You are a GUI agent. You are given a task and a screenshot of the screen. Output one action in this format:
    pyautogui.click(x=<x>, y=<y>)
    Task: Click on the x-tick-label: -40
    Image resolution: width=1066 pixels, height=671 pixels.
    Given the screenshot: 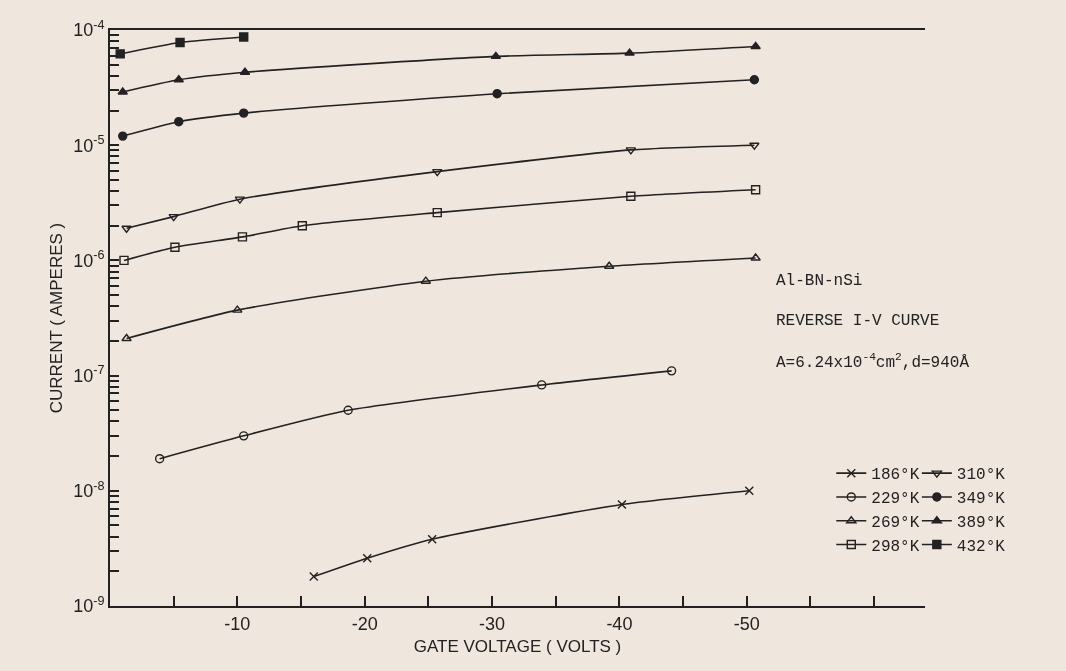 What is the action you would take?
    pyautogui.click(x=619, y=623)
    